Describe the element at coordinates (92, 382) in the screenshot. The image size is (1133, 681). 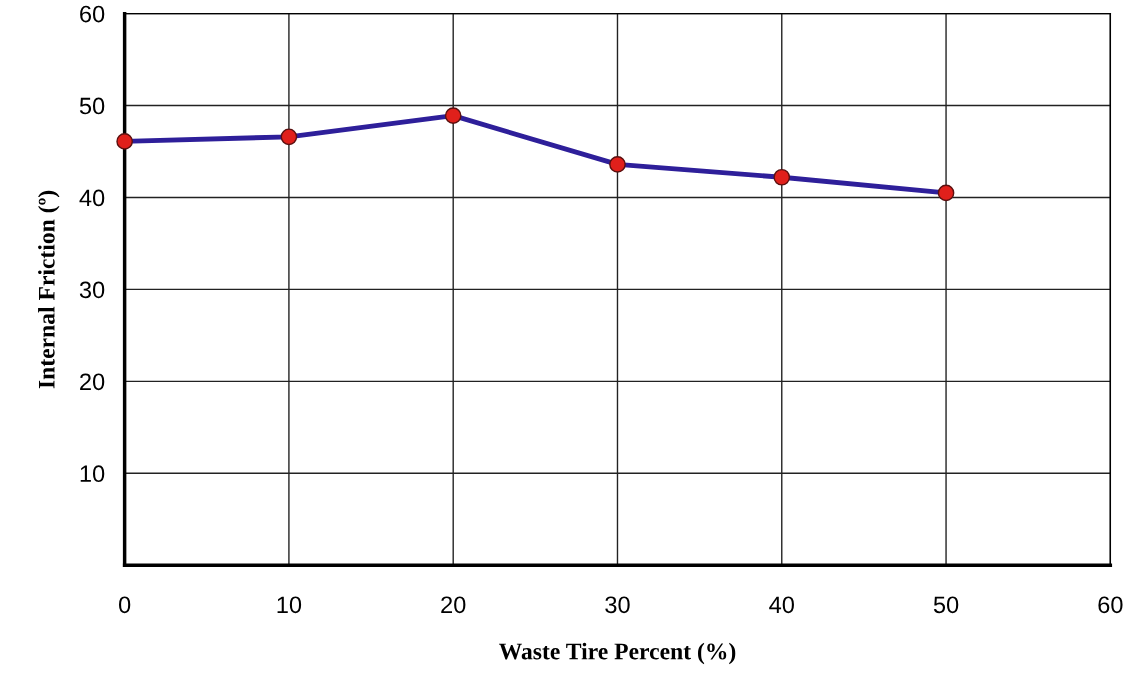
I see `y-tick-label: 20` at that location.